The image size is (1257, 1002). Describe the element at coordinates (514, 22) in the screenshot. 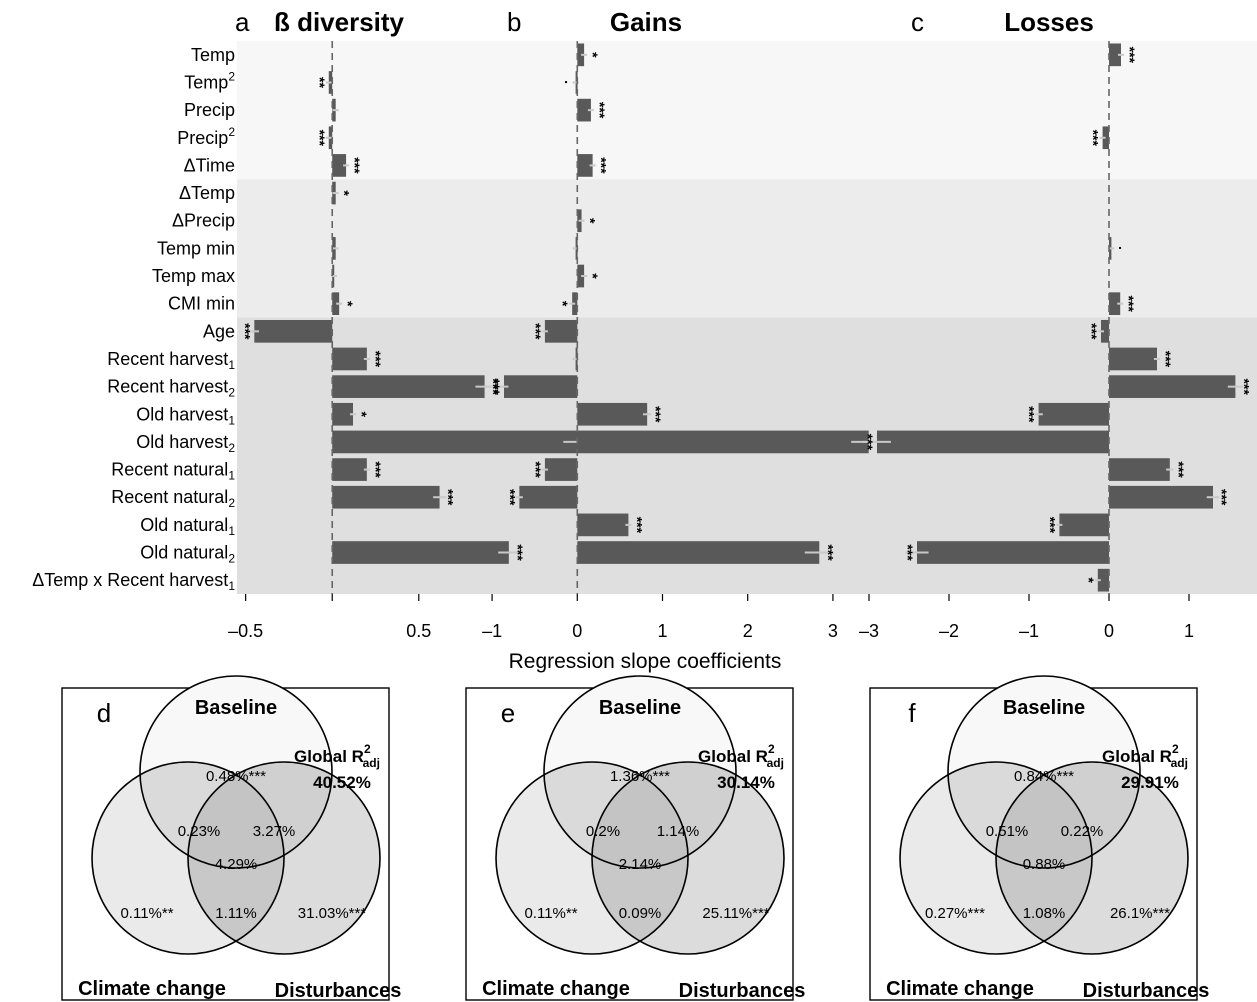

I see `panel-letter: b` at that location.